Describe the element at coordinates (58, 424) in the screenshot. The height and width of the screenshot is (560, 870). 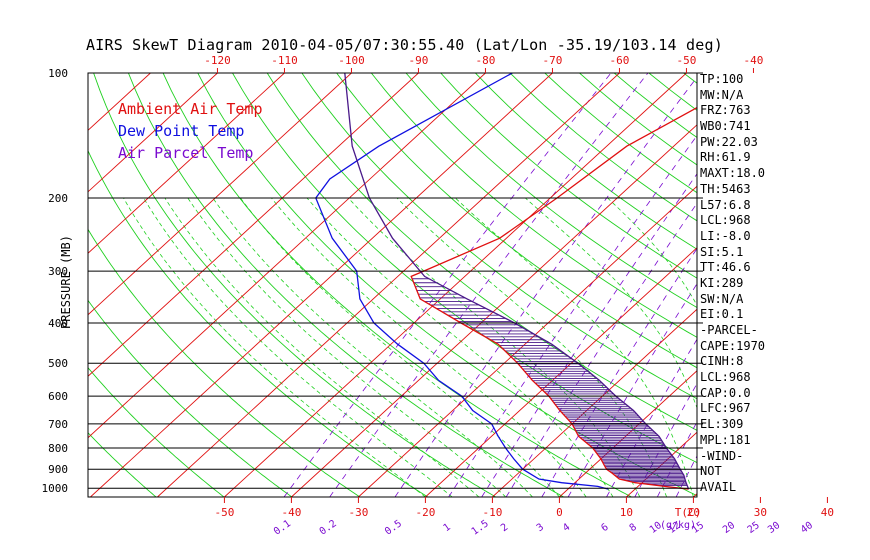
I see `y-tick-label: 700` at that location.